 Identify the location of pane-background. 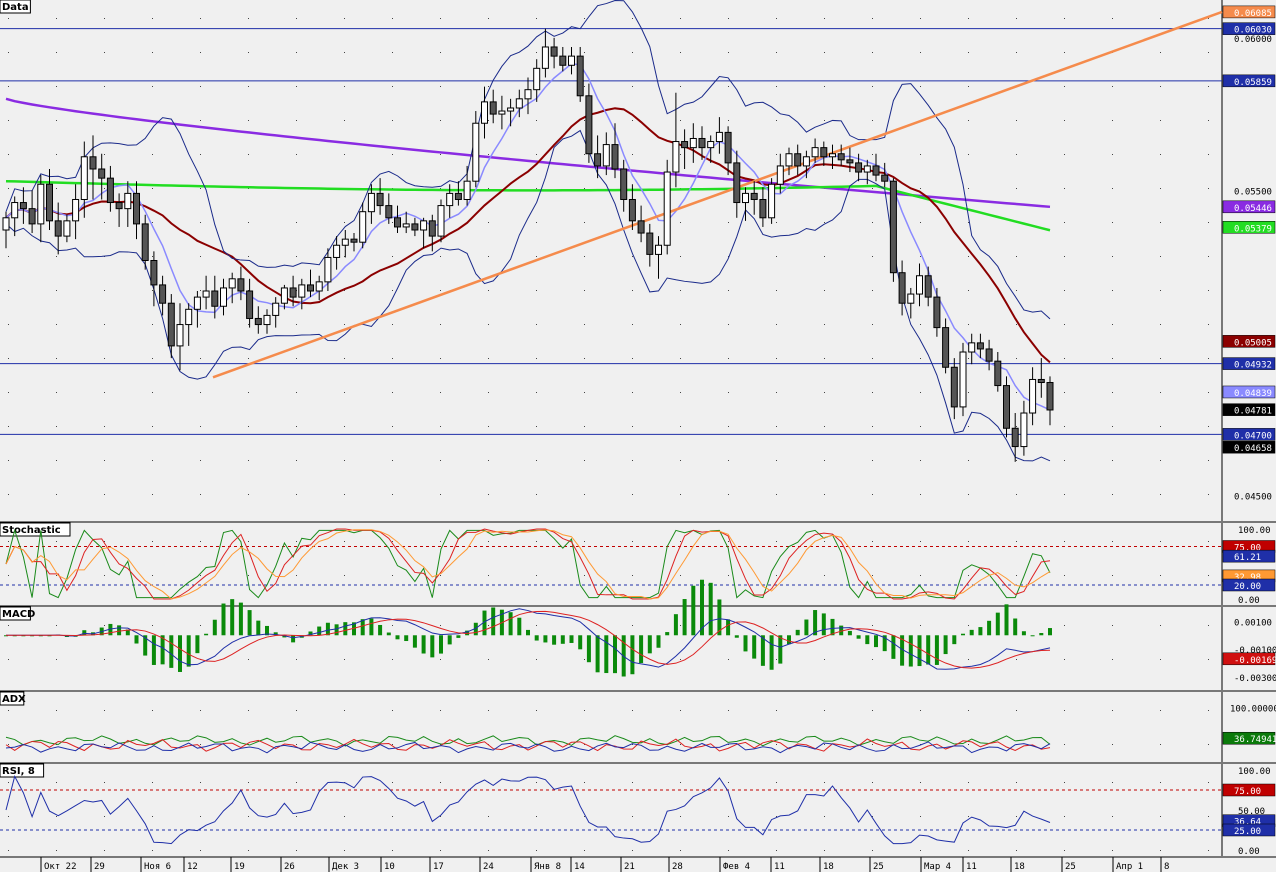
(638, 564).